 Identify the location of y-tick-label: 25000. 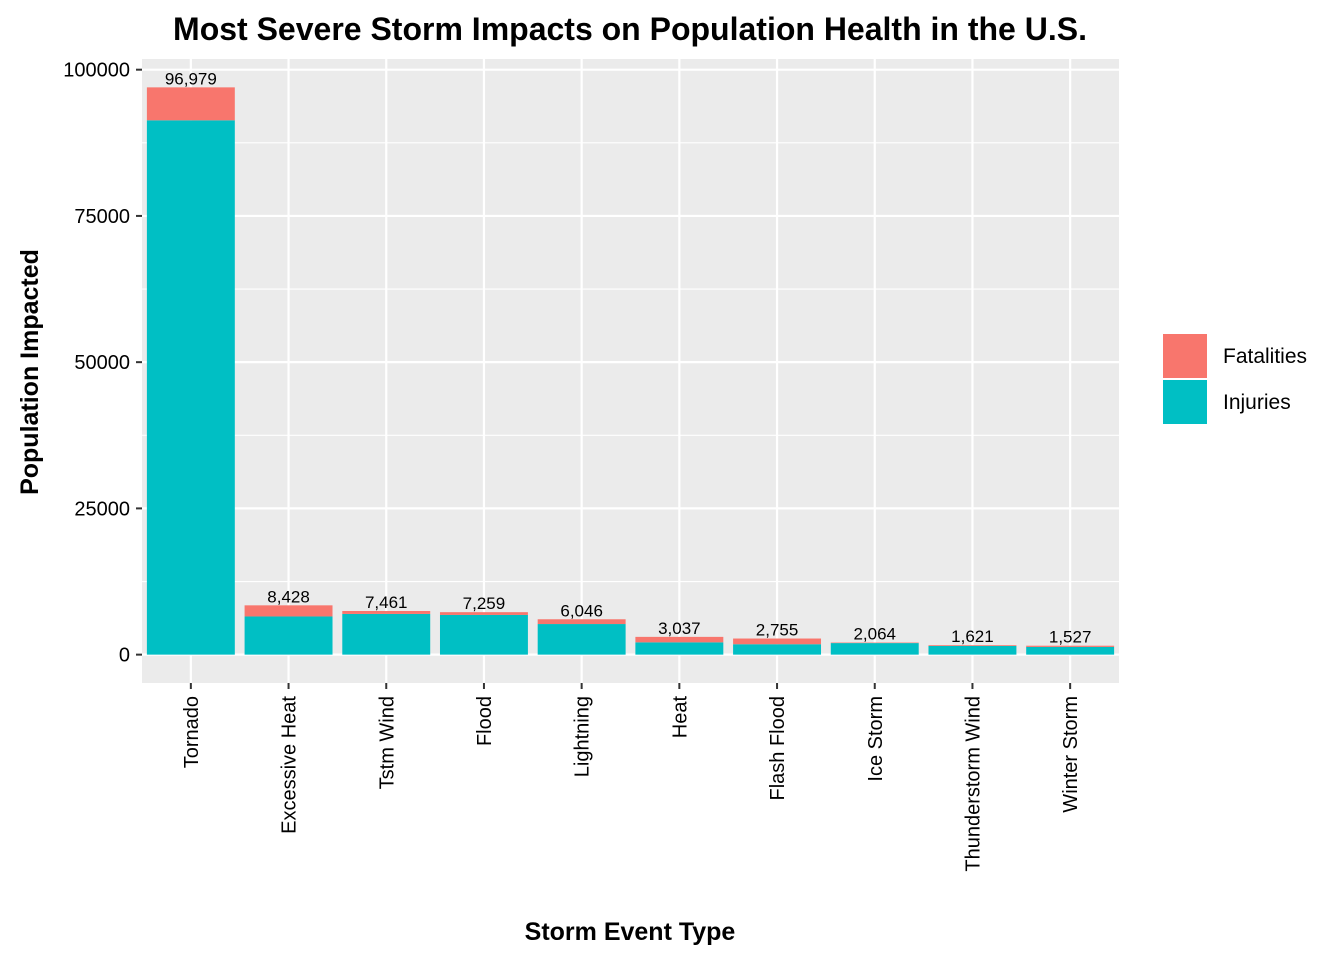
(102, 509).